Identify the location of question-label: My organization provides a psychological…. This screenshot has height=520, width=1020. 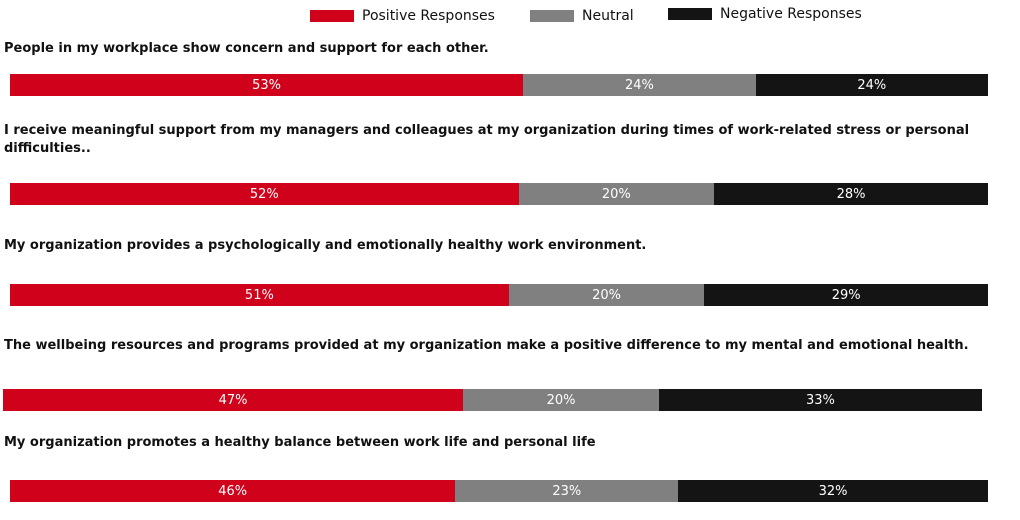
(325, 245).